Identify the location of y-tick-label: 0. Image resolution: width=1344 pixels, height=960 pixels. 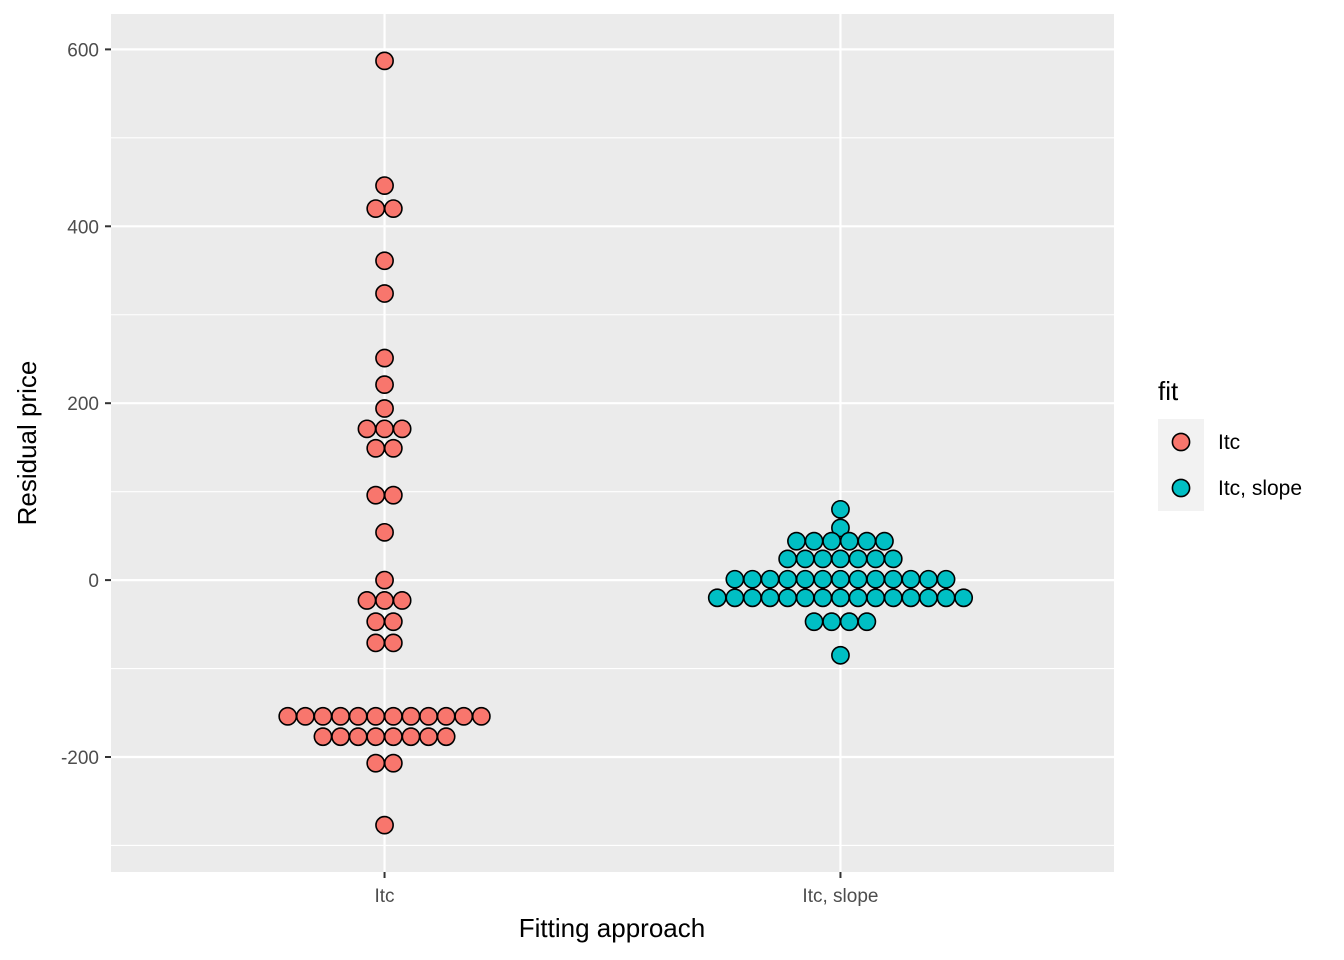
(93, 581).